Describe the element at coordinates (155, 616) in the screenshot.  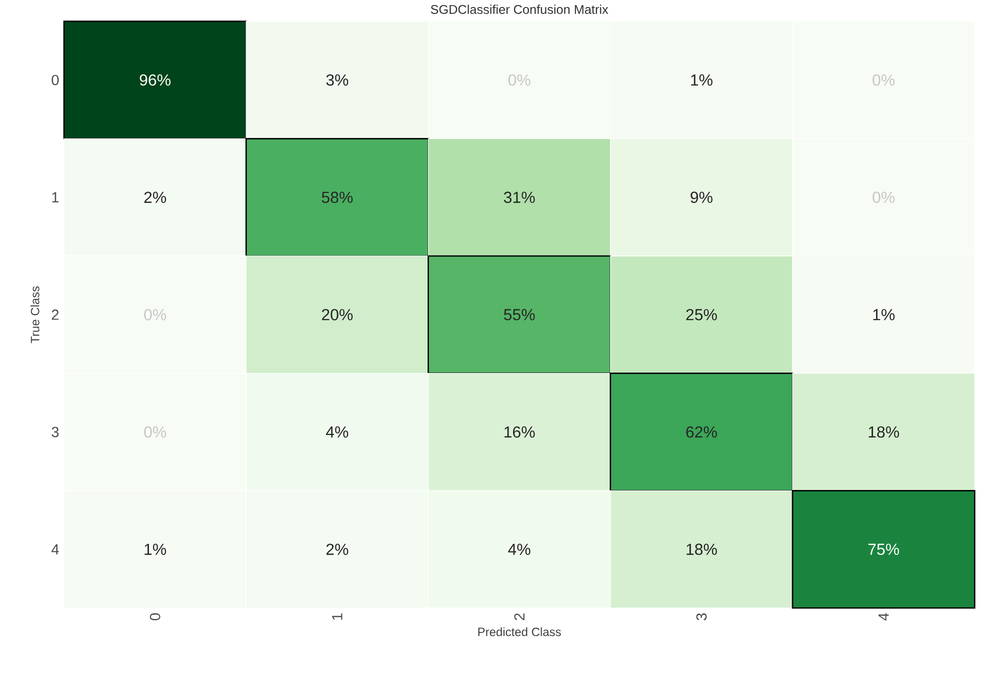
I see `x-tick-label: 0` at that location.